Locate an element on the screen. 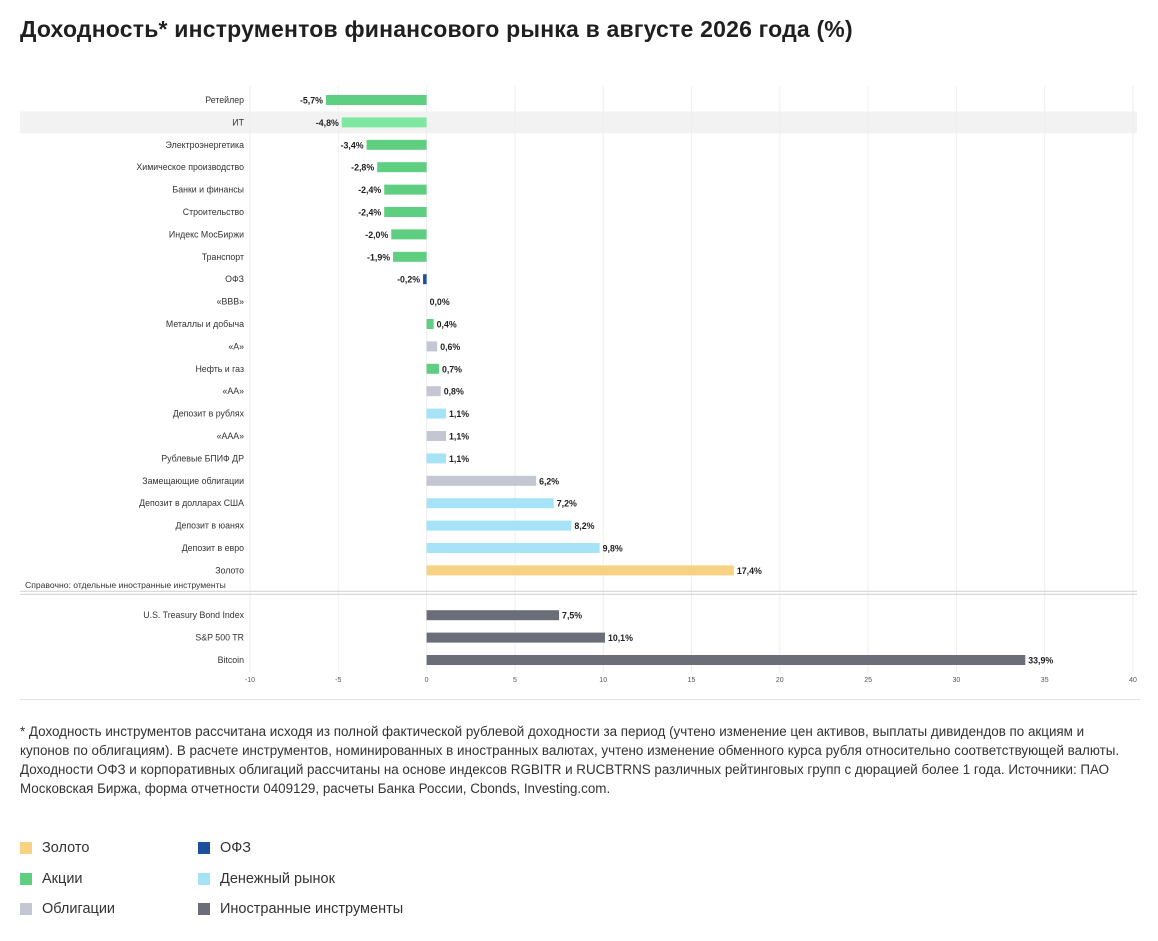 This screenshot has height=941, width=1158. data-label: 0,0% is located at coordinates (440, 302).